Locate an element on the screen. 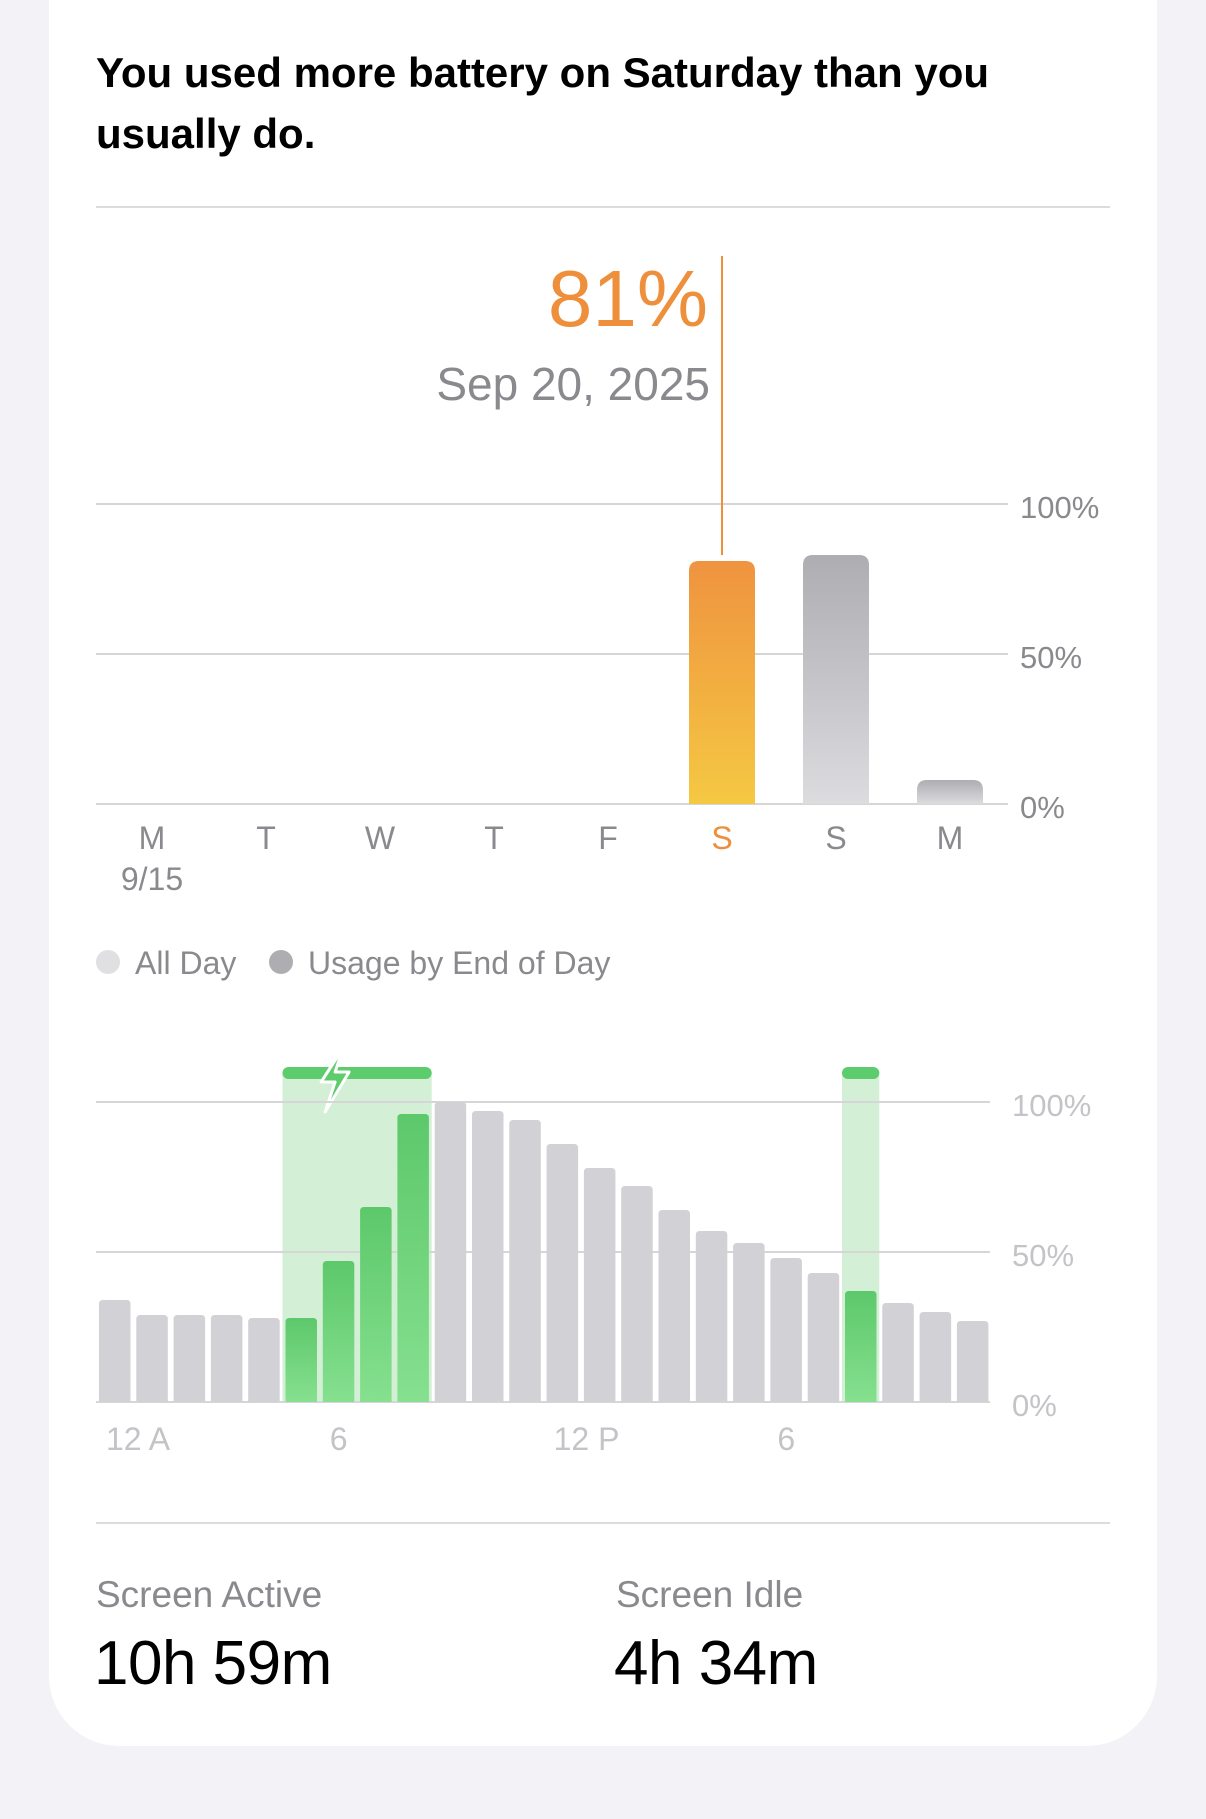 This screenshot has height=1819, width=1206. weekly-day-label: F is located at coordinates (608, 838).